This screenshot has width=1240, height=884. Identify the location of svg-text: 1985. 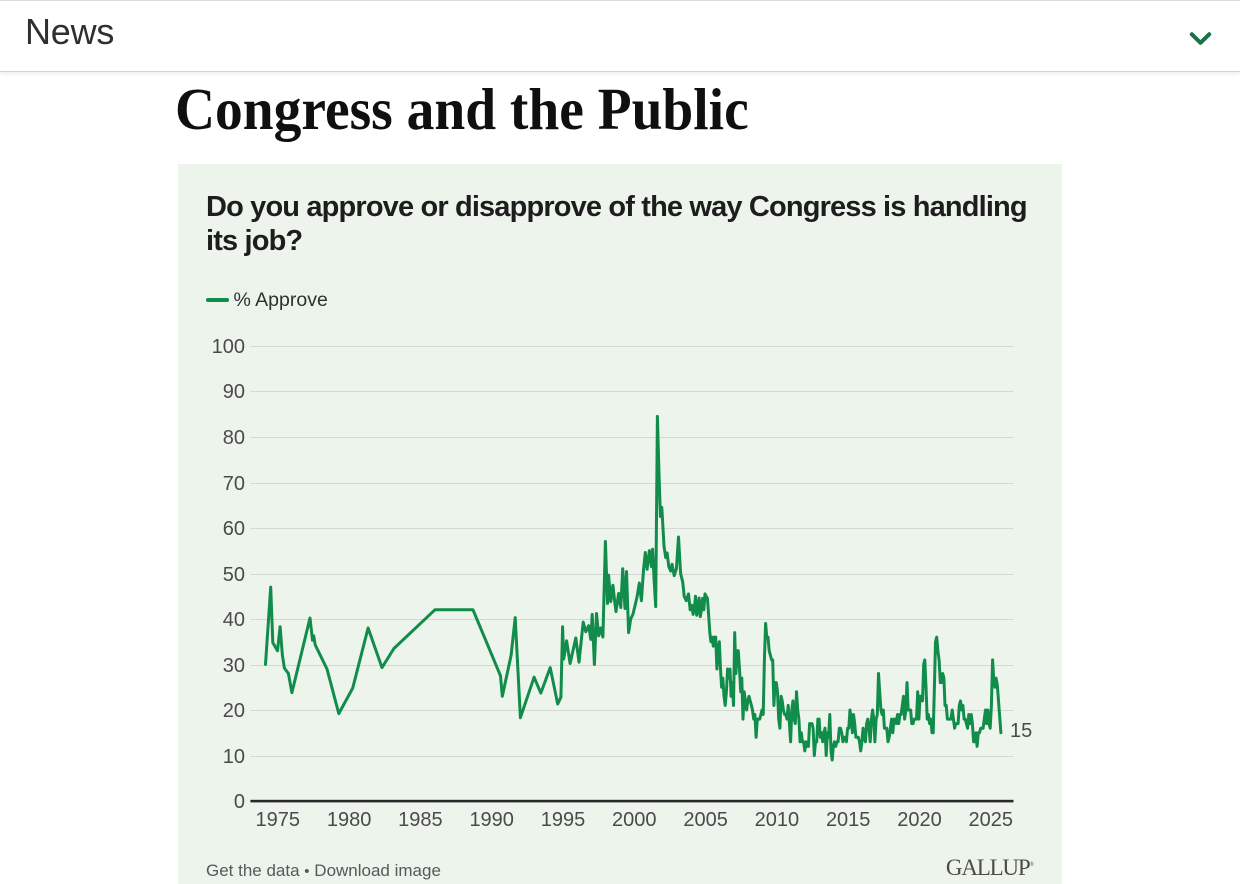
(420, 820).